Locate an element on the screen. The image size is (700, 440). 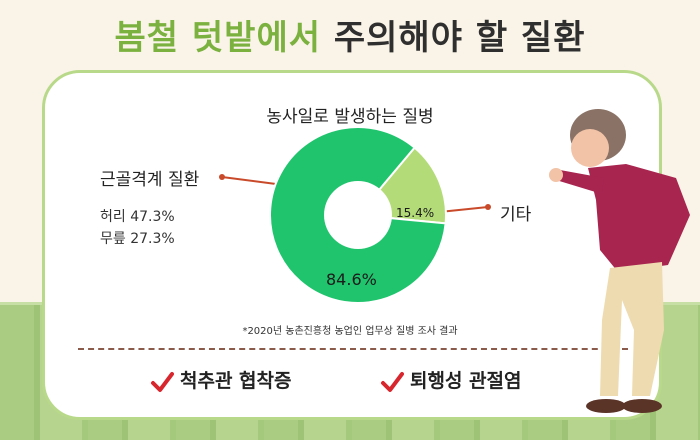
leader-line-left is located at coordinates (249, 180).